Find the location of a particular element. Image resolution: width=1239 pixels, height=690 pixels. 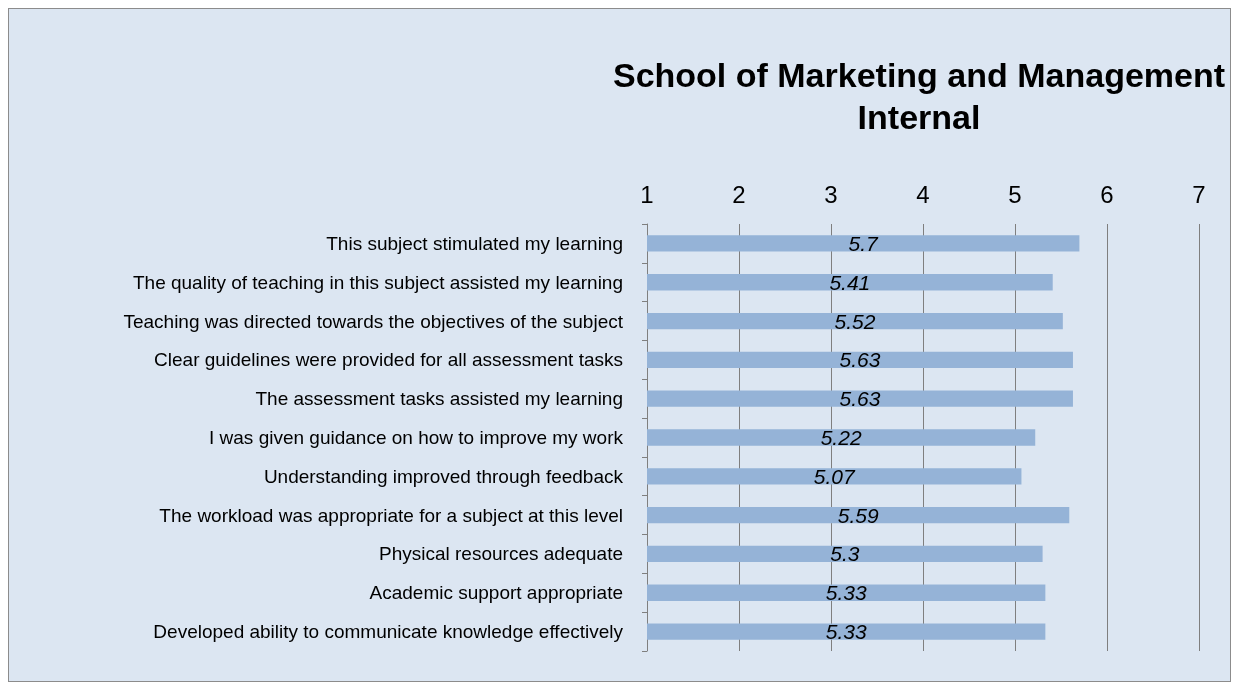

y-tick-label: Clear guidelines were provided for all assessment tasks is located at coordinates (388, 360).